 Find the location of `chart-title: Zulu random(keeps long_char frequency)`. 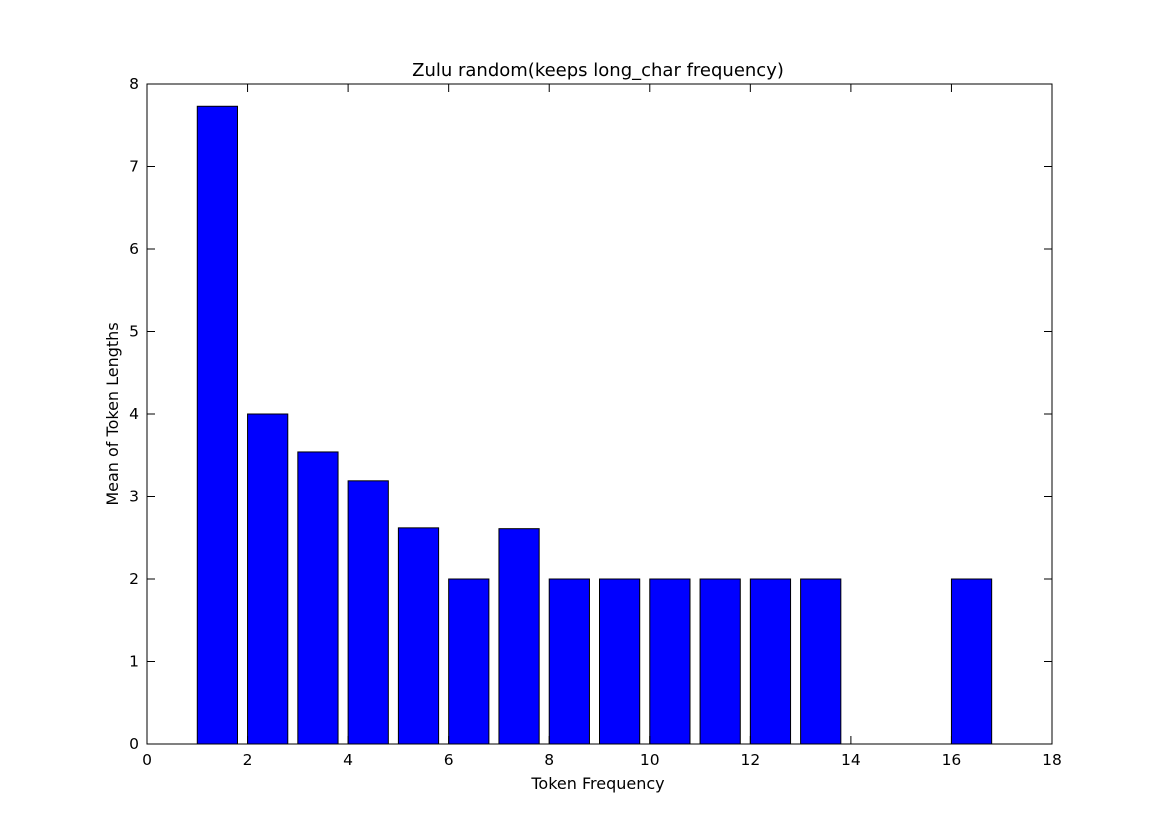

chart-title: Zulu random(keeps long_char frequency) is located at coordinates (598, 70).